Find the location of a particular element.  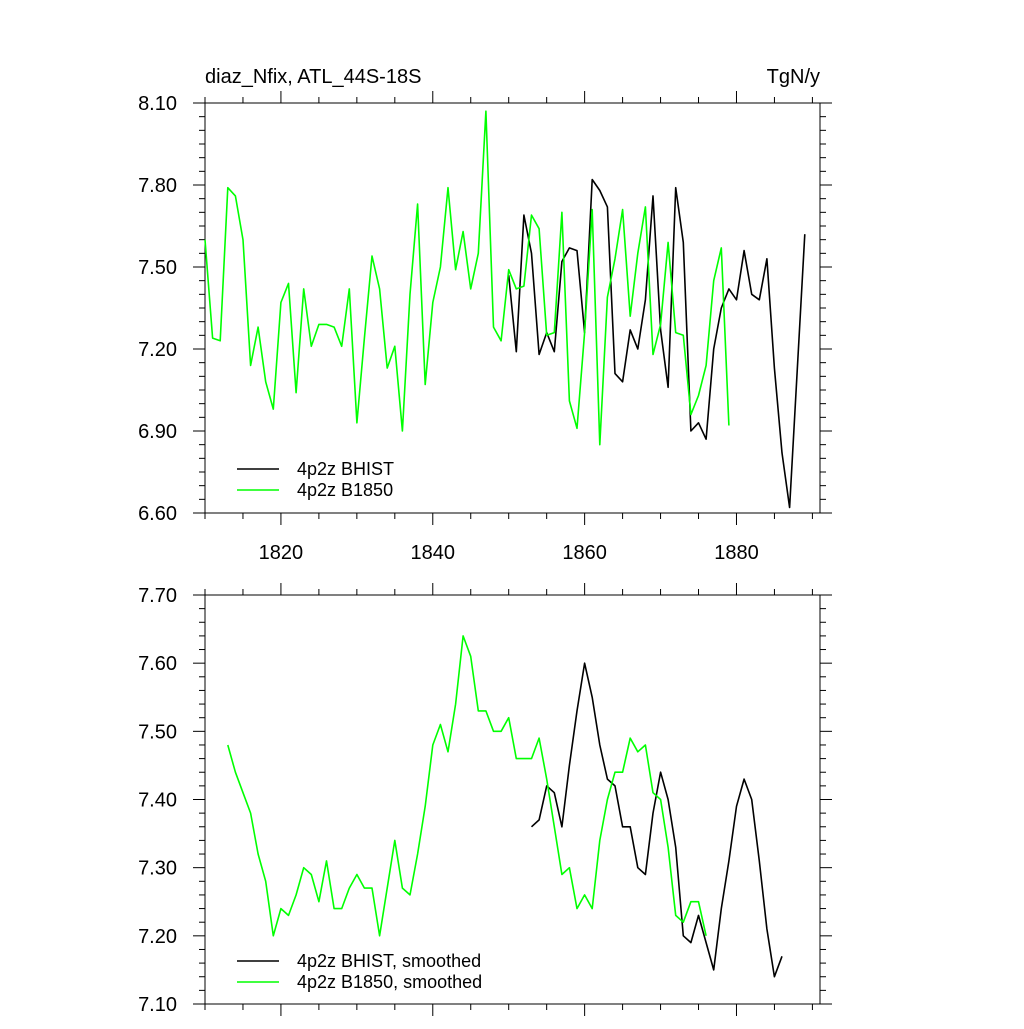

panel-2-y-tick-label: 7.60 is located at coordinates (157, 664).